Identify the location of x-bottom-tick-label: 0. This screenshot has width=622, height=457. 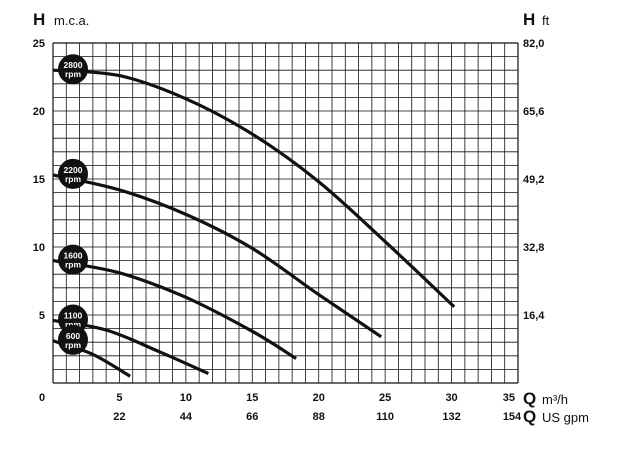
(42, 398).